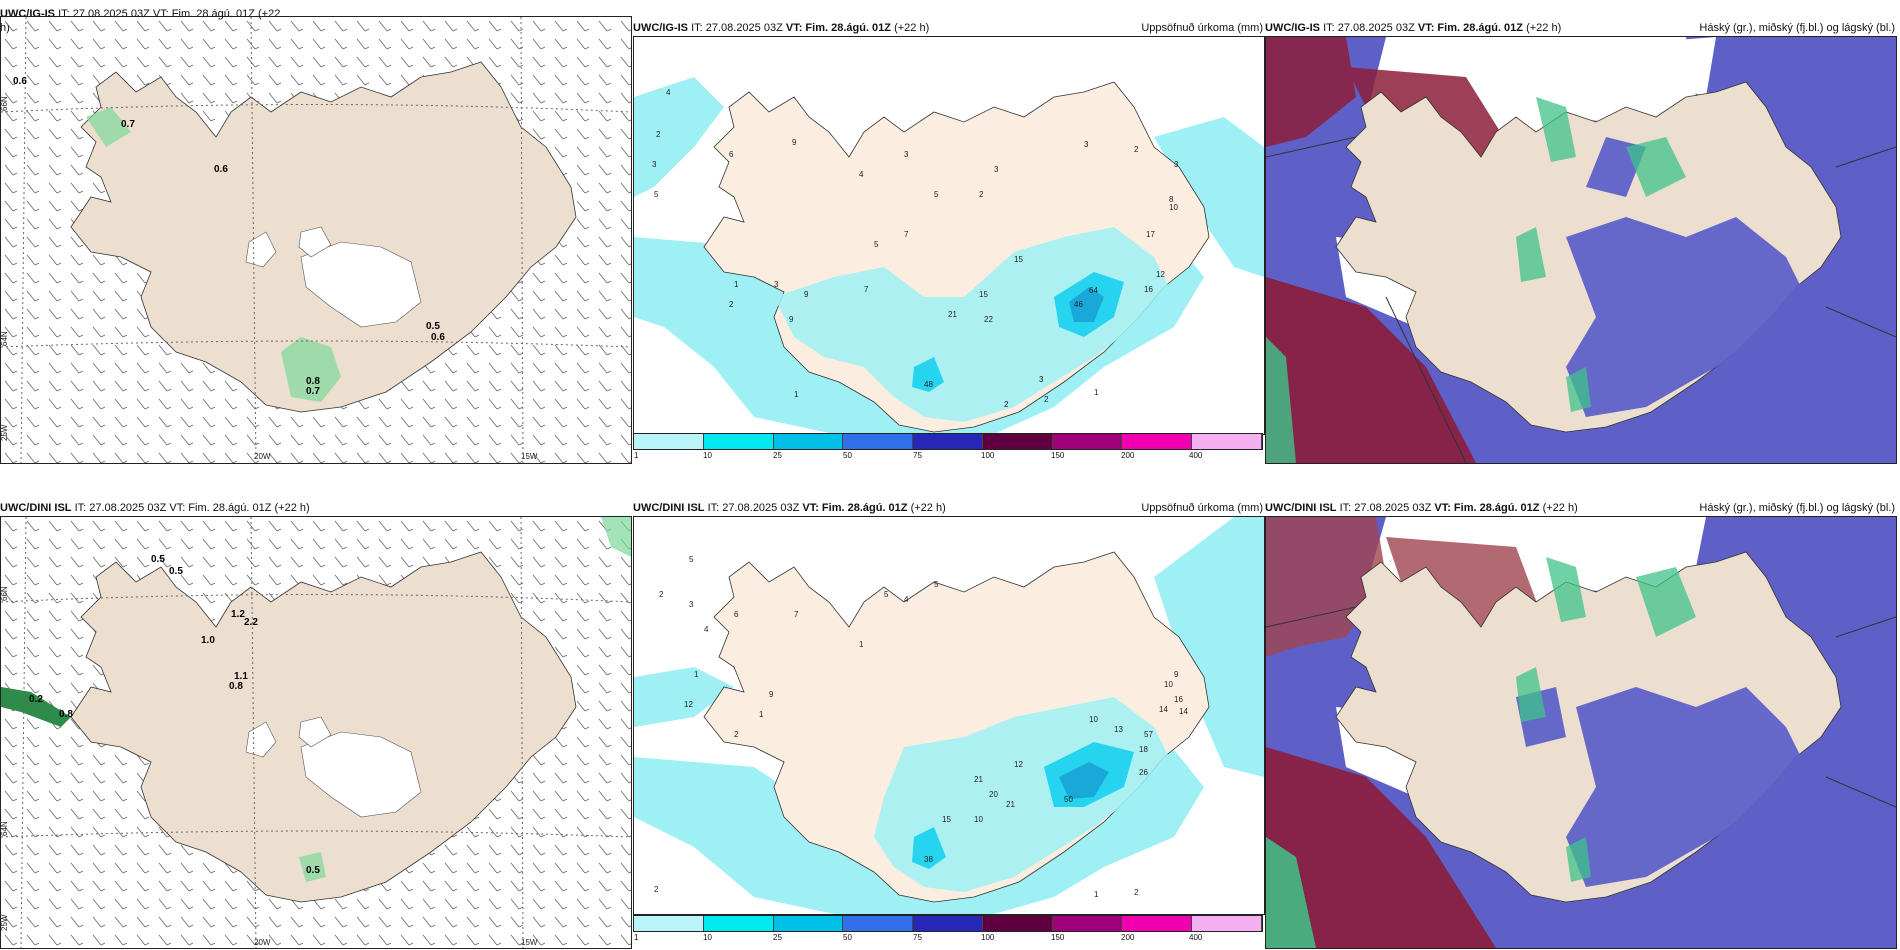  Describe the element at coordinates (238, 614) in the screenshot. I see `wind-label: 1.2` at that location.